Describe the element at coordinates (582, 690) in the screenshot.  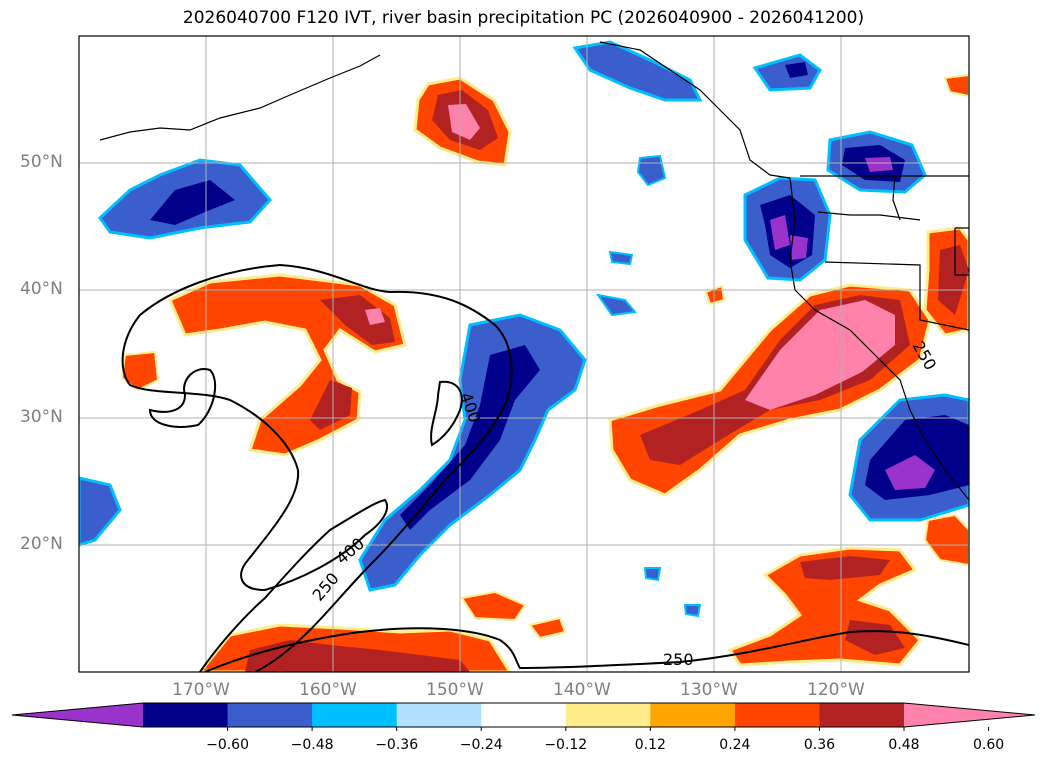
I see `lon-label: 140°W` at that location.